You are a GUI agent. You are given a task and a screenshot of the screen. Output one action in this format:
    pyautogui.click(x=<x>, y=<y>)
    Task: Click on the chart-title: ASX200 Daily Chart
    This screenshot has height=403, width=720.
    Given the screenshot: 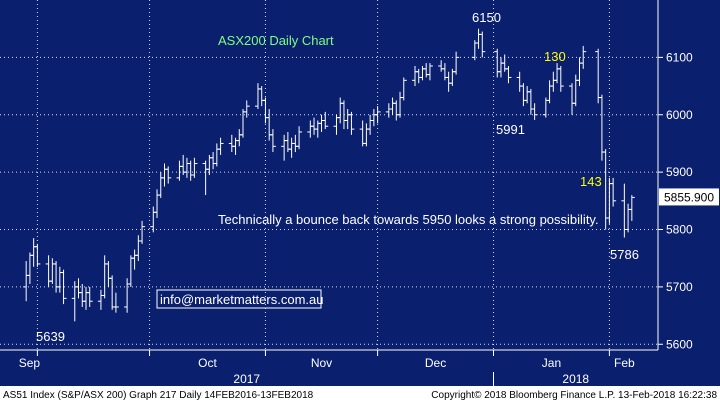 What is the action you would take?
    pyautogui.click(x=276, y=40)
    